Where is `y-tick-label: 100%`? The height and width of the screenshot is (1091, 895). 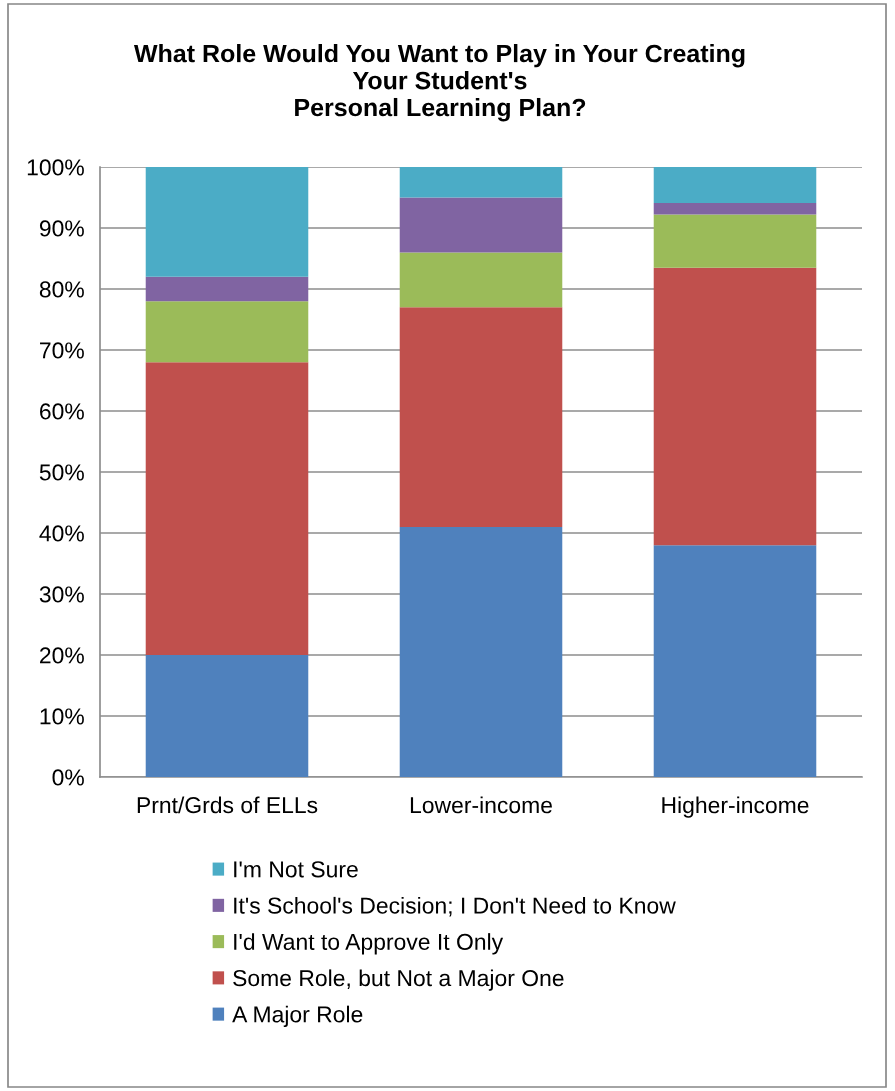
y-tick-label: 100% is located at coordinates (55, 167).